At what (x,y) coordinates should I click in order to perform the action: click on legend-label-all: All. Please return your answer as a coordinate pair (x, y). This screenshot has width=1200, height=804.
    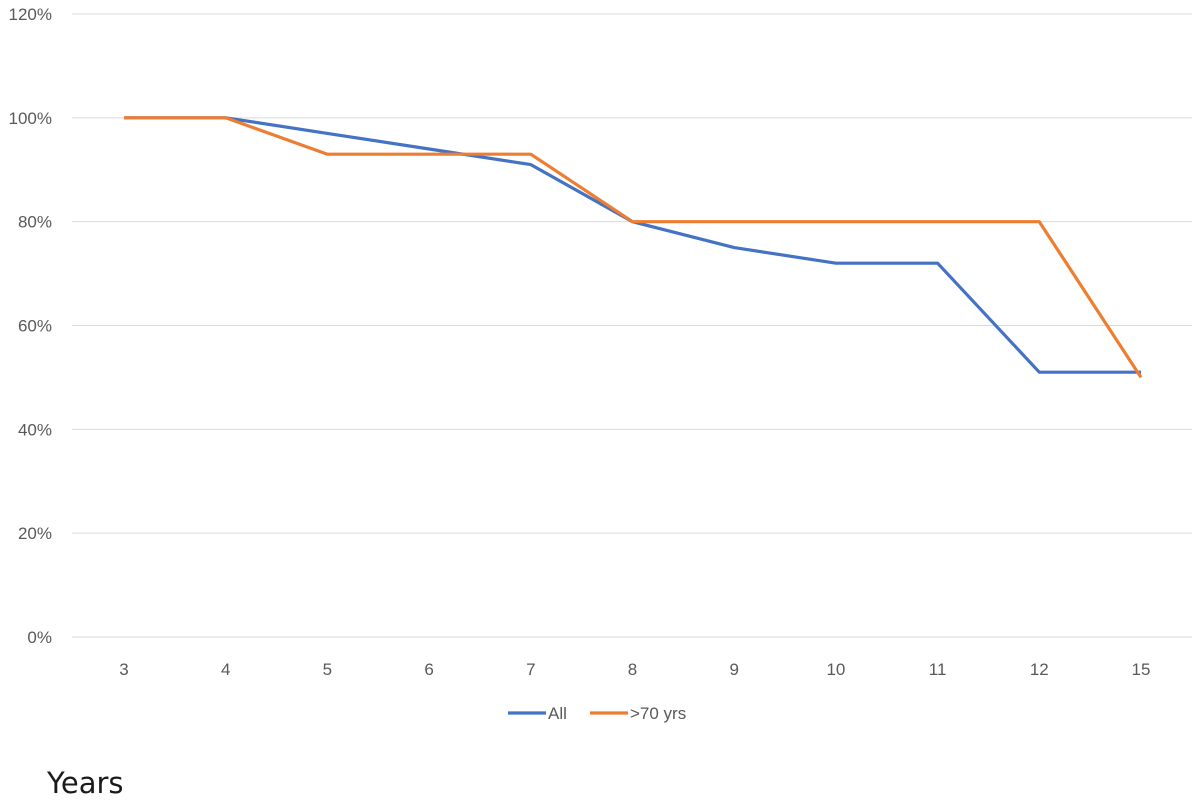
    Looking at the image, I should click on (557, 713).